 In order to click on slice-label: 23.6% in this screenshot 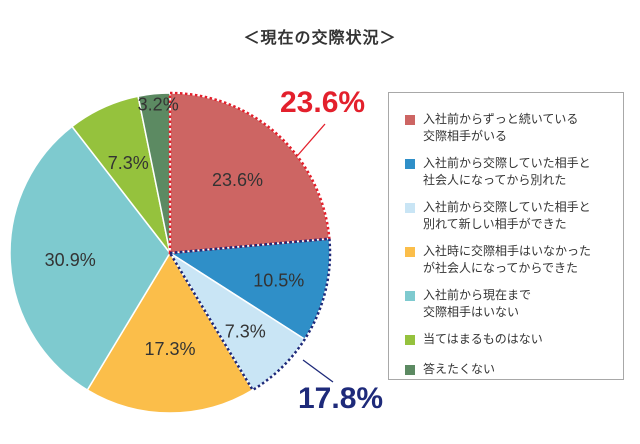, I will do `click(237, 180)`.